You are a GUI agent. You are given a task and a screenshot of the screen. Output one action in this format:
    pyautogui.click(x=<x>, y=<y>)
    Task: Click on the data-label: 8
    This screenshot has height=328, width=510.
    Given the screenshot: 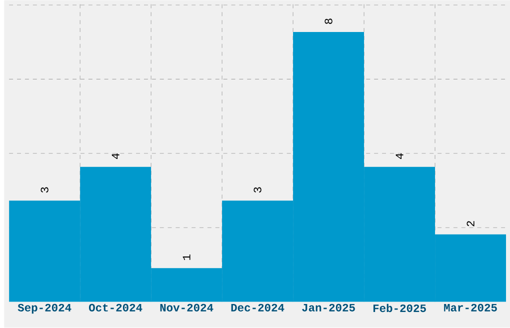 What is the action you would take?
    pyautogui.click(x=328, y=21)
    